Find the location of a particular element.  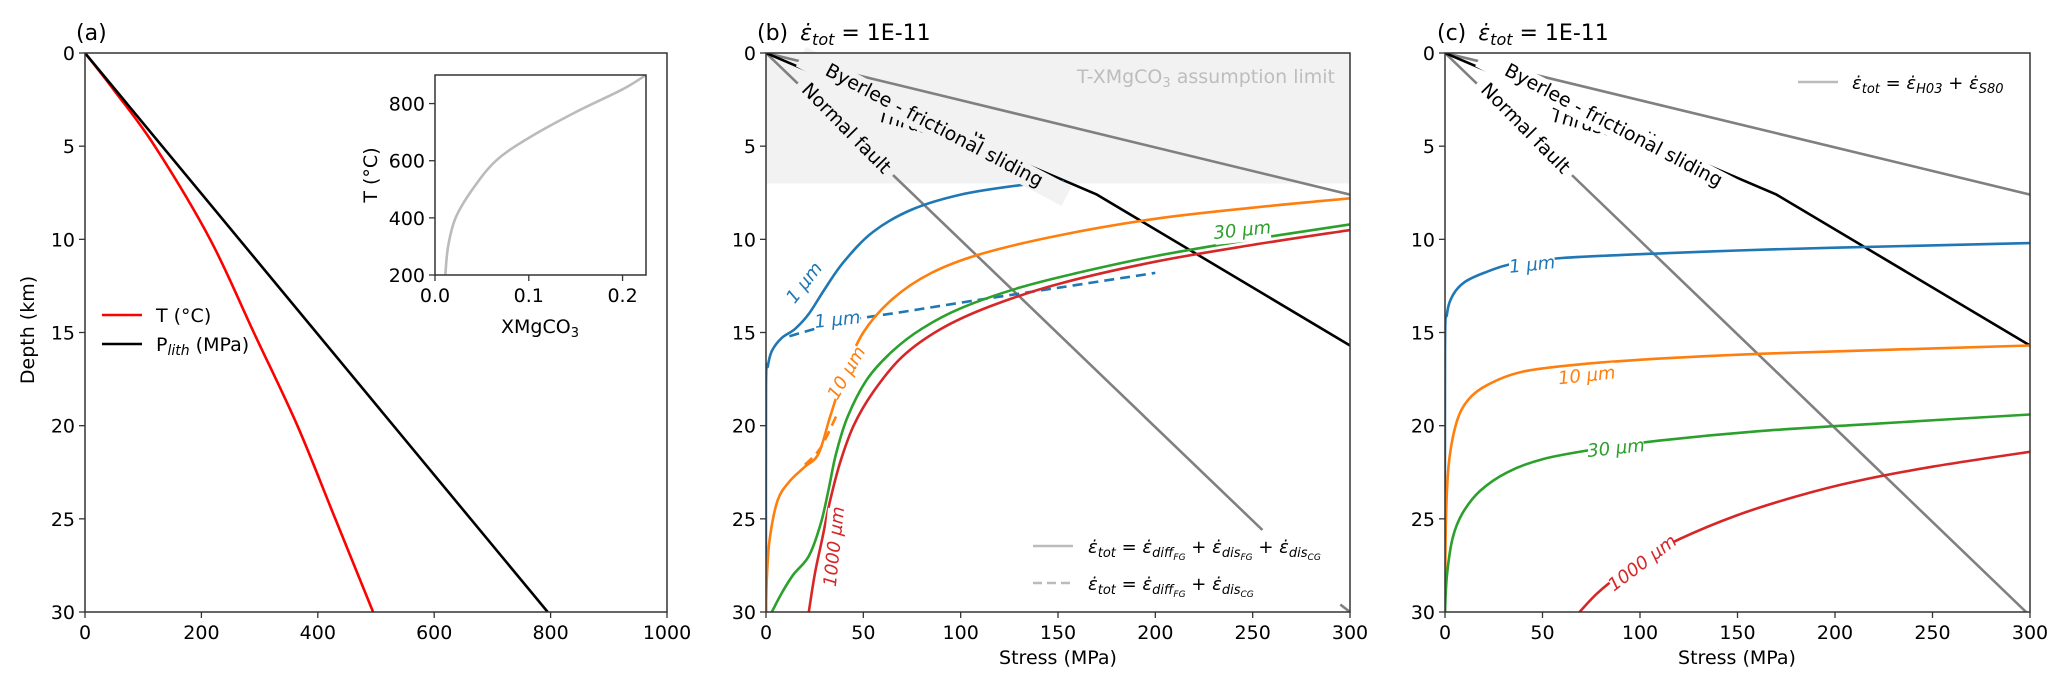

panel-c-legend: ε̇tot = ε̇H03 + ε̇S80 is located at coordinates (1901, 85).